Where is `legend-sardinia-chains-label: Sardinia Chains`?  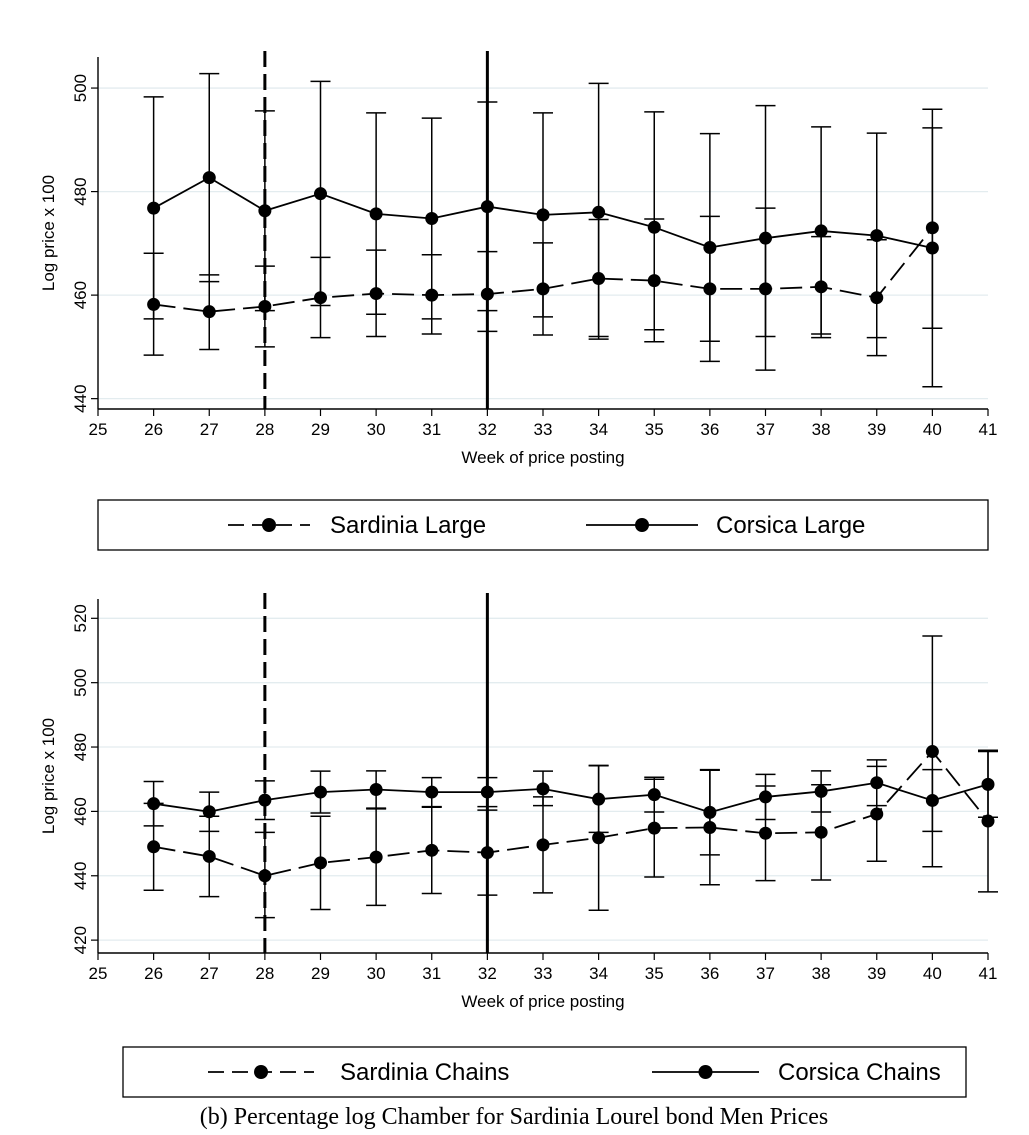 legend-sardinia-chains-label: Sardinia Chains is located at coordinates (424, 1072).